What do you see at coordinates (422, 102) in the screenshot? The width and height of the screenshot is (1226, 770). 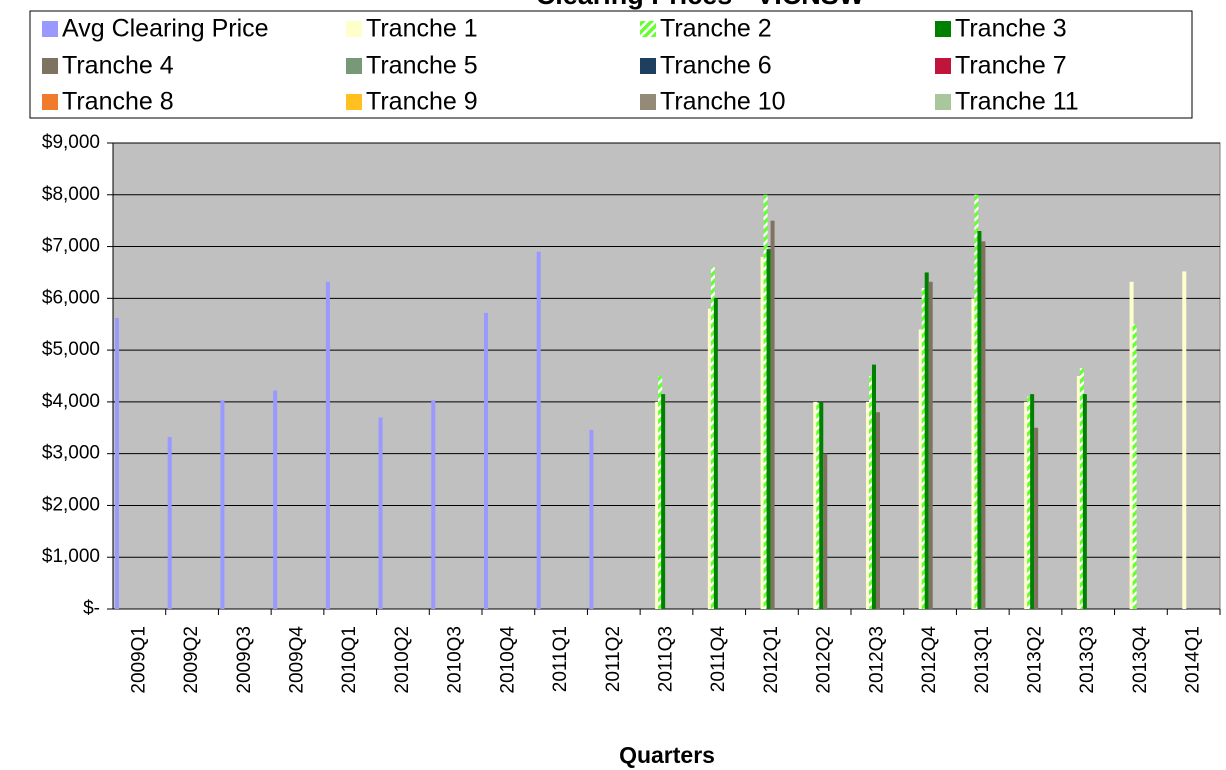 I see `legend-label: Tranche 9` at bounding box center [422, 102].